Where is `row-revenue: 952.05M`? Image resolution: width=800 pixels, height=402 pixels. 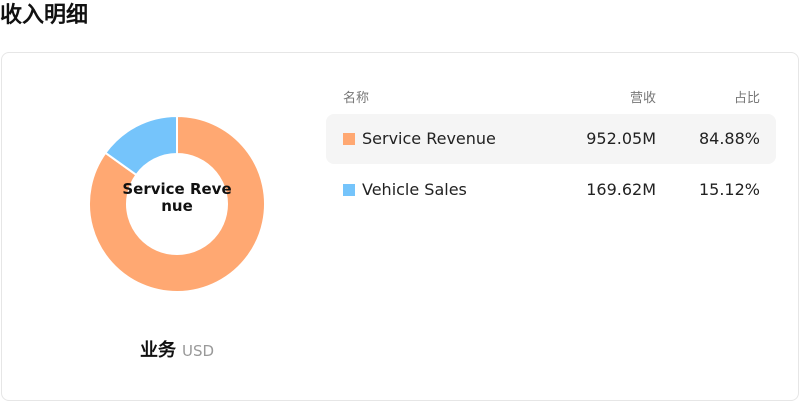 row-revenue: 952.05M is located at coordinates (621, 138).